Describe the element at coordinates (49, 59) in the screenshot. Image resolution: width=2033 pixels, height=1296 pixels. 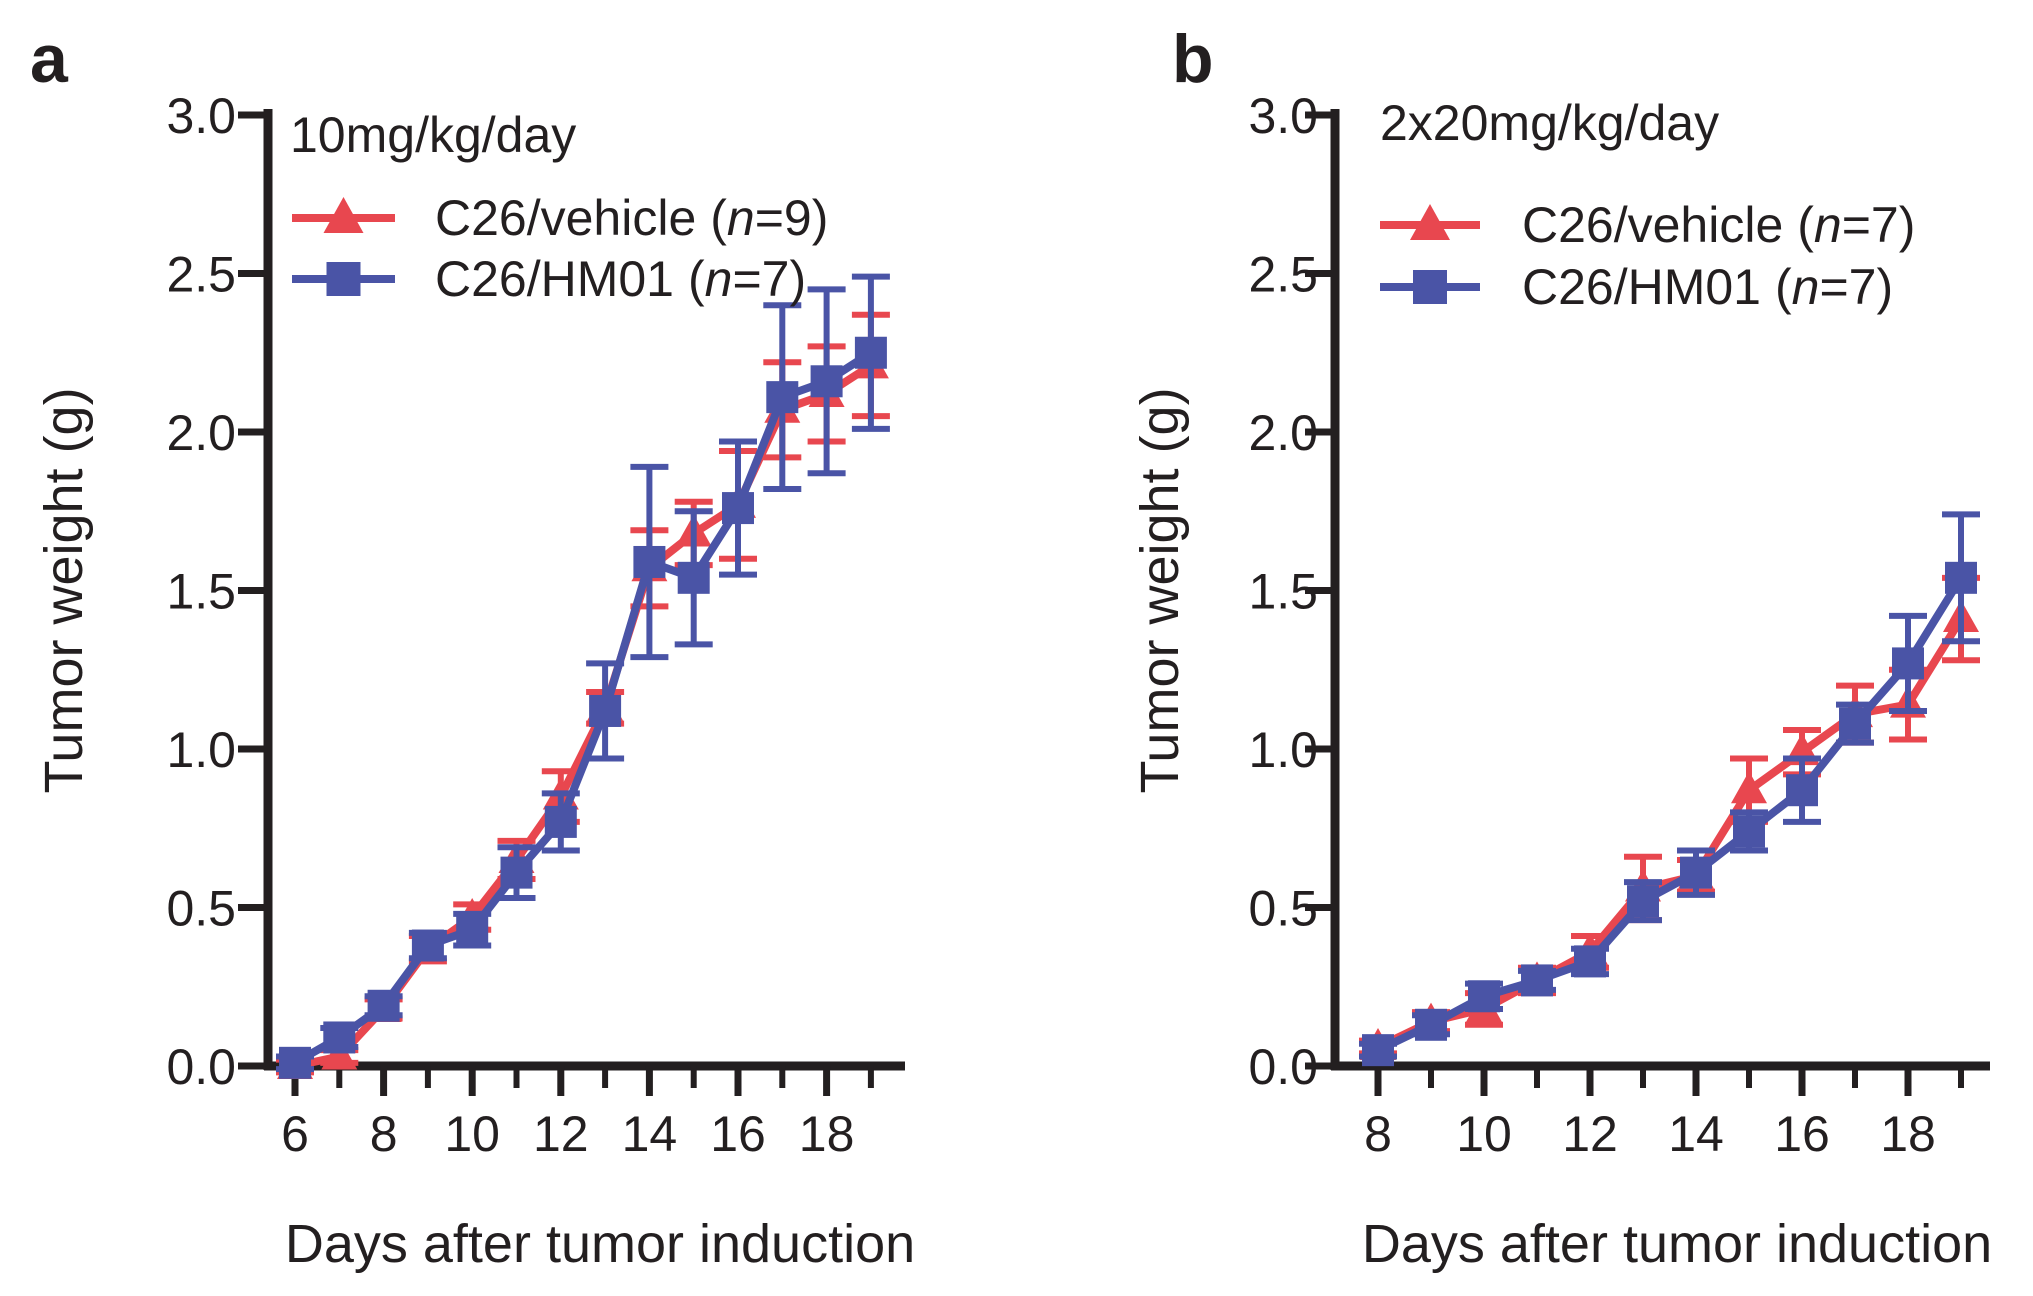
I see `panel-letter: a` at that location.